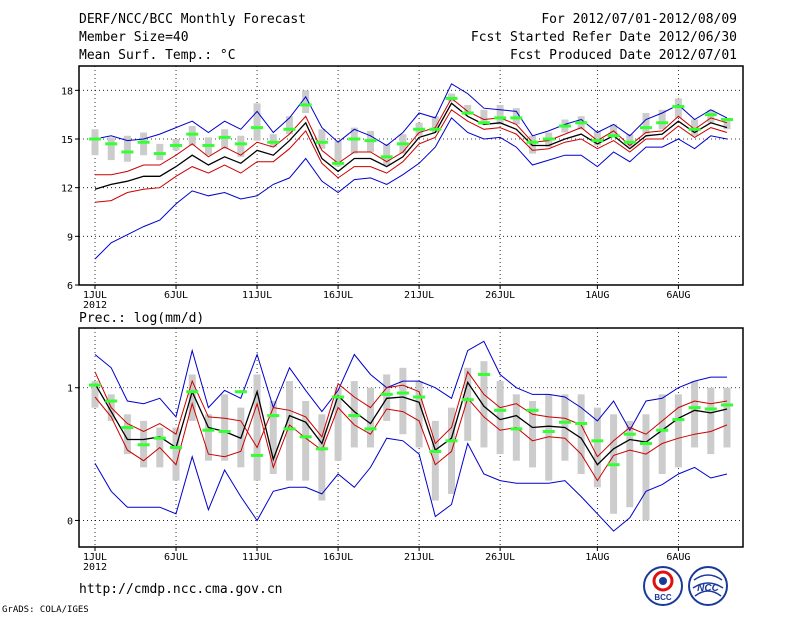 The image size is (800, 618). I want to click on x-tick-label: 11JUL, so click(257, 557).